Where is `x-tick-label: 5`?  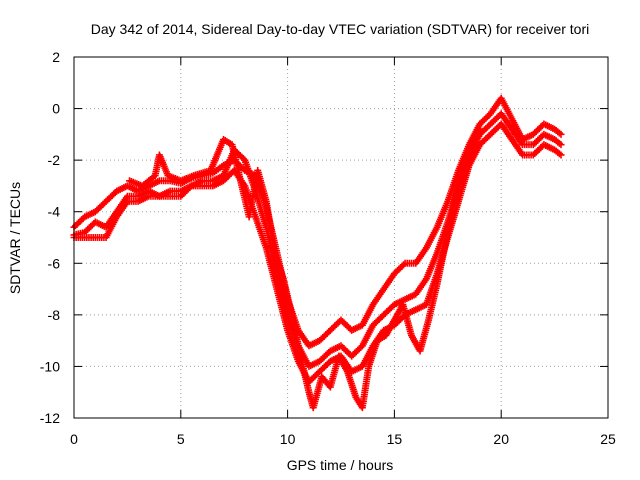
x-tick-label: 5 is located at coordinates (181, 439).